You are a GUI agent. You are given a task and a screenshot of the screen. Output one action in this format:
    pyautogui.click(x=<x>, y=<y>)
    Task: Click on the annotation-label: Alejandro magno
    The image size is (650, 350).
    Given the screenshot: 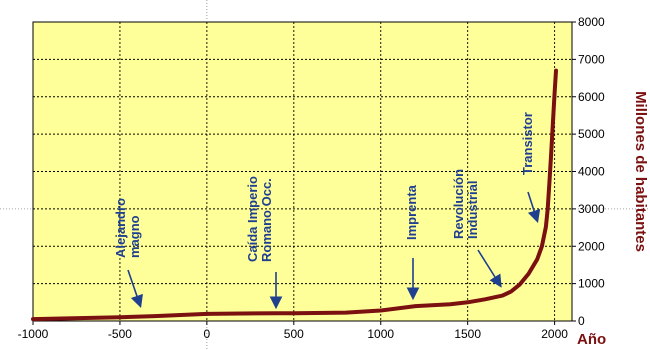 What is the action you would take?
    pyautogui.click(x=127, y=228)
    